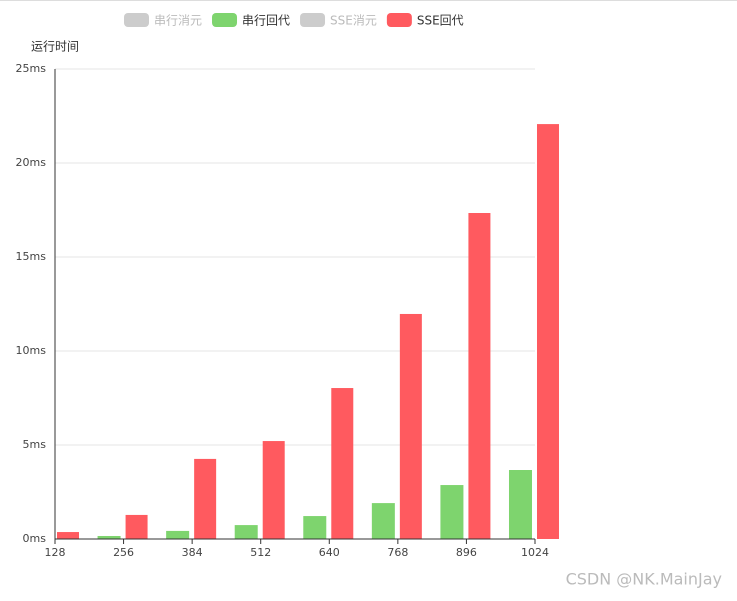  I want to click on legend-label: SSE消元, so click(353, 21).